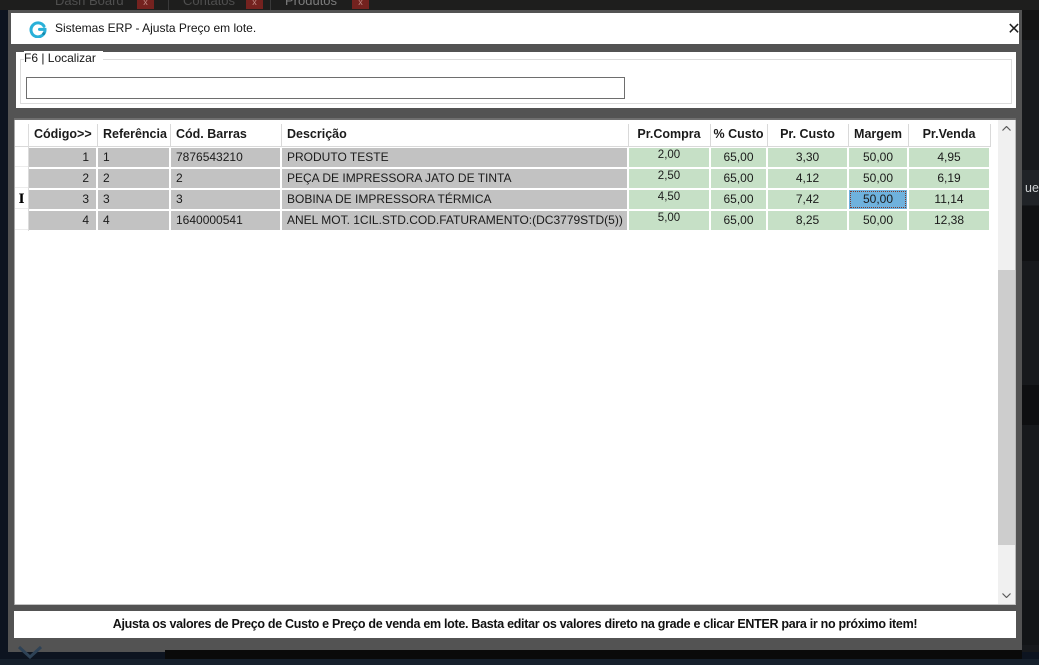 This screenshot has height=665, width=1039. I want to click on cell-codigo: 3, so click(62, 199).